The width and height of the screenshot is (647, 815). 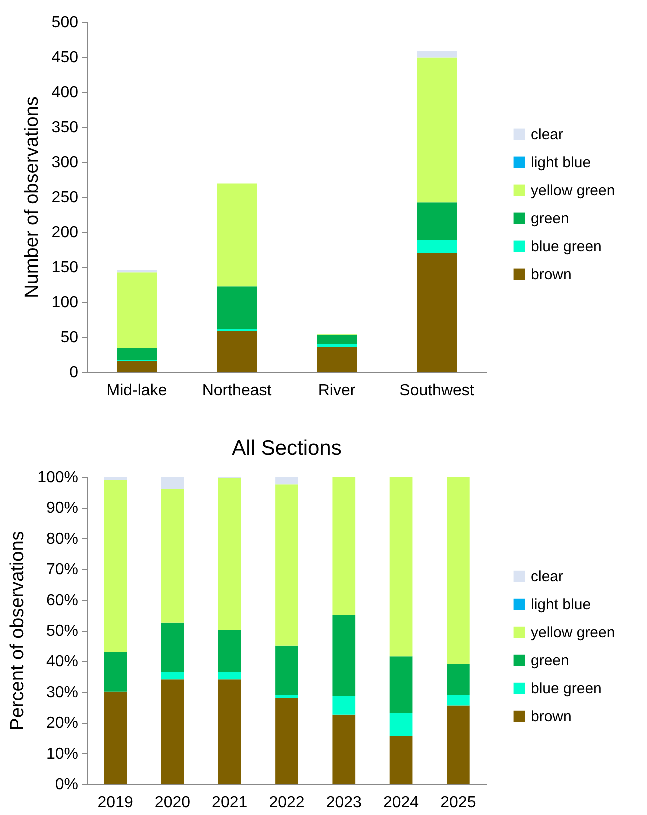 What do you see at coordinates (58, 478) in the screenshot?
I see `y-tick-label: 100%` at bounding box center [58, 478].